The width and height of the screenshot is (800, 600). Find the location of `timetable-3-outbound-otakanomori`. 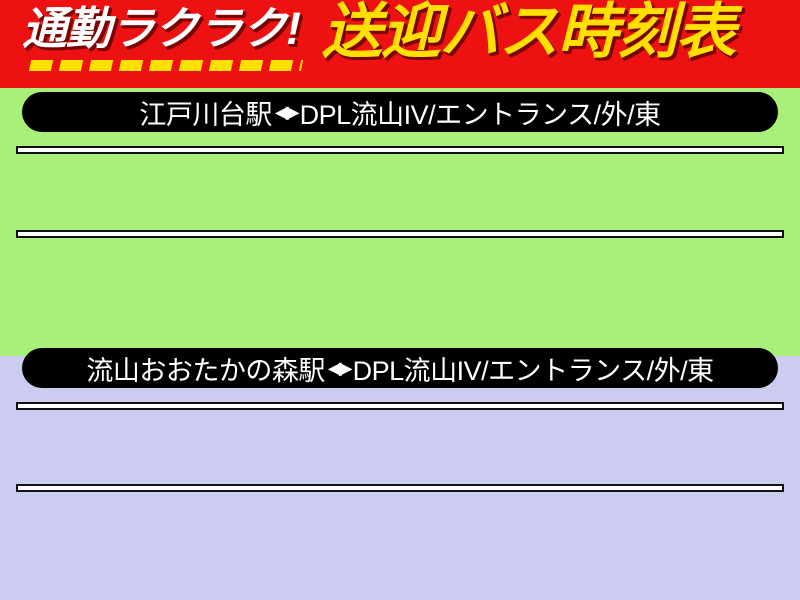

timetable-3-outbound-otakanomori is located at coordinates (400, 406).